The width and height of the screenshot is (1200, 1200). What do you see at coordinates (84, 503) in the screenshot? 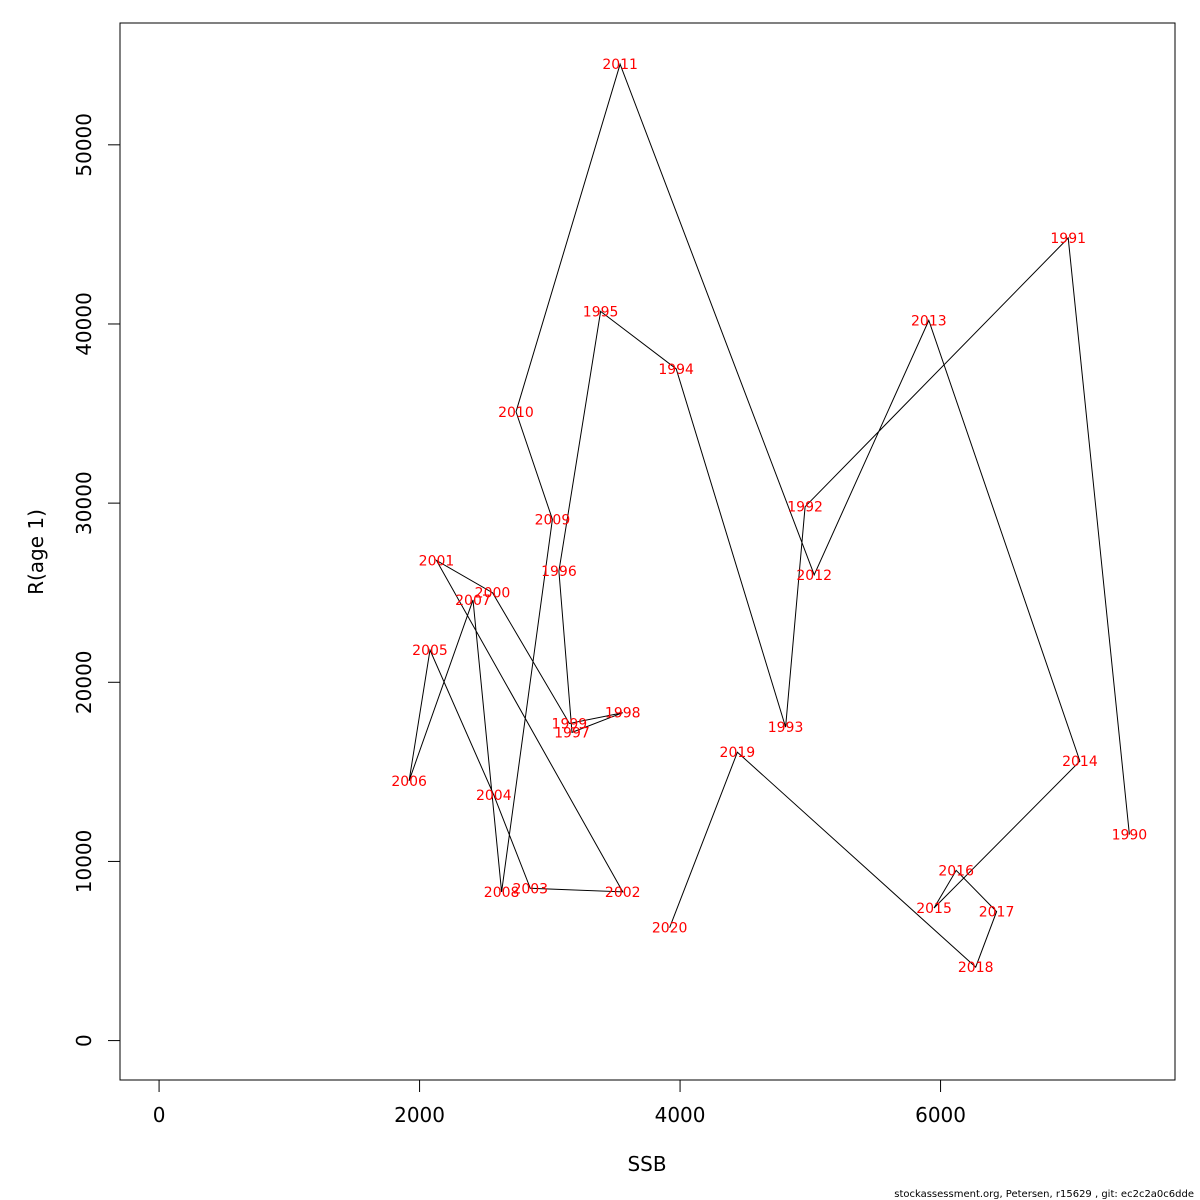
I see `y-tick-label: 30000` at bounding box center [84, 503].